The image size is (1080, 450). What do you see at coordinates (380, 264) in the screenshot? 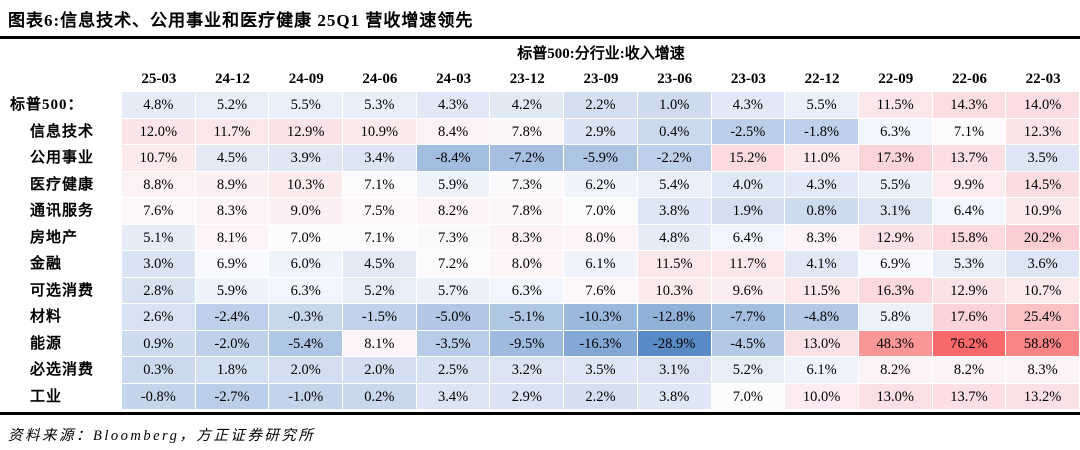
I see `heatmap-cell: 4.5%` at bounding box center [380, 264].